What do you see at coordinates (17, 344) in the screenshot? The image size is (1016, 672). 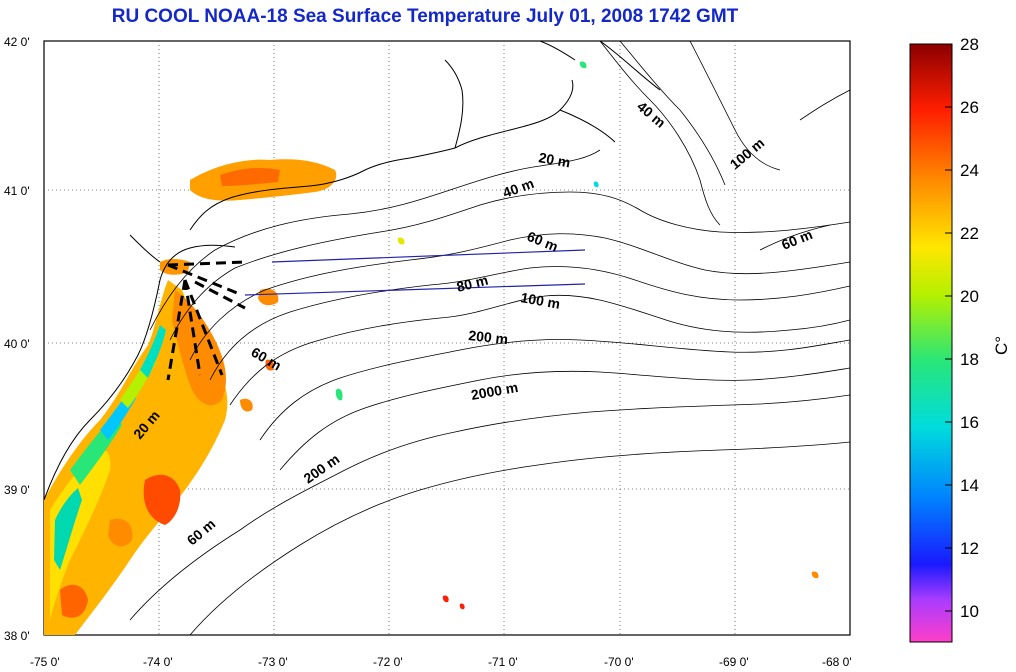 I see `lat-tick-label: 40 0'` at bounding box center [17, 344].